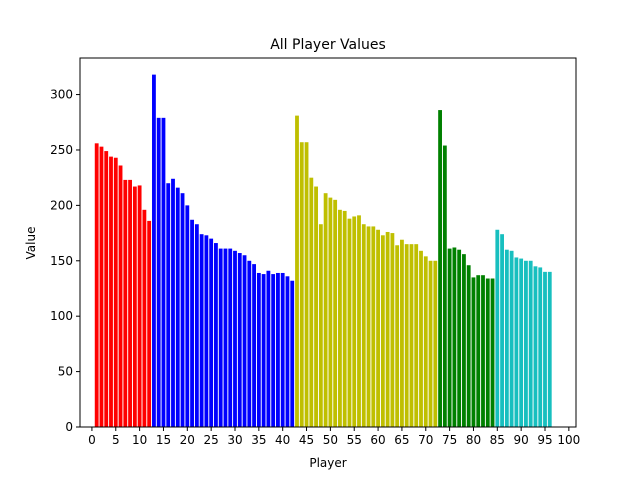  What do you see at coordinates (306, 440) in the screenshot?
I see `x-tick-label: 45` at bounding box center [306, 440].